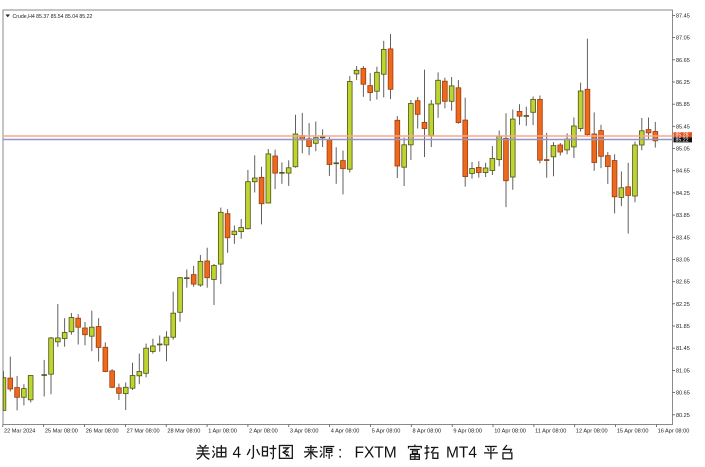  Describe the element at coordinates (674, 432) in the screenshot. I see `svg-text: 16 Apr 08:00` at that location.